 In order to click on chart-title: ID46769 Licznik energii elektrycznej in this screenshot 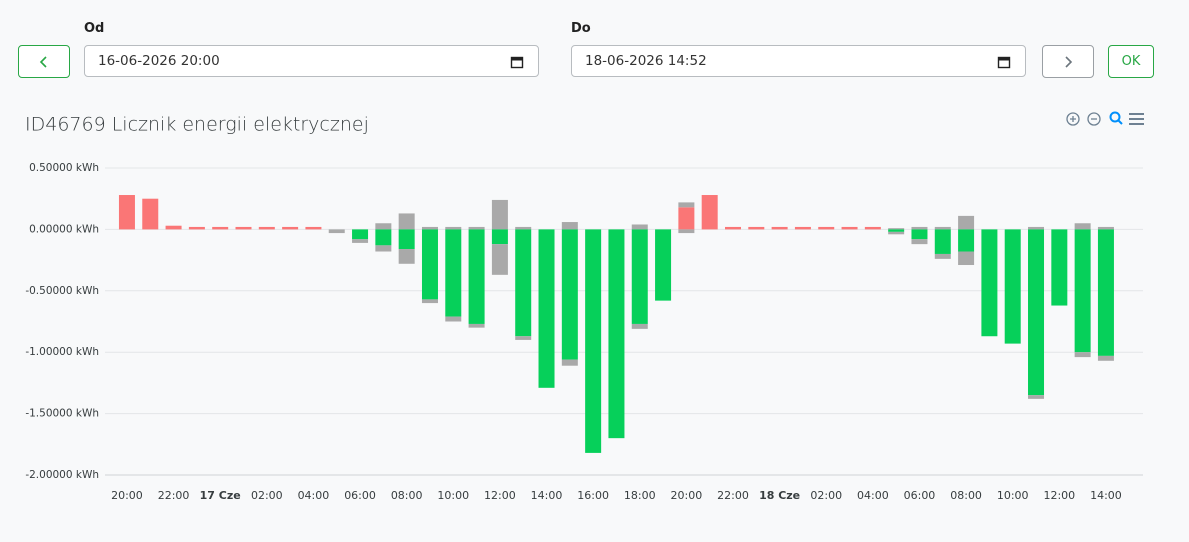, I will do `click(197, 125)`.